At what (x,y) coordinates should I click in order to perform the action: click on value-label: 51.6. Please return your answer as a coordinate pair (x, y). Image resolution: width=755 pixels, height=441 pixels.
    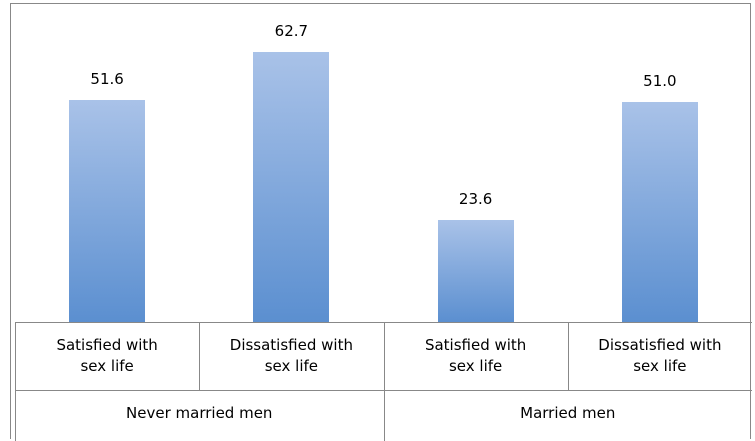
    Looking at the image, I should click on (107, 78).